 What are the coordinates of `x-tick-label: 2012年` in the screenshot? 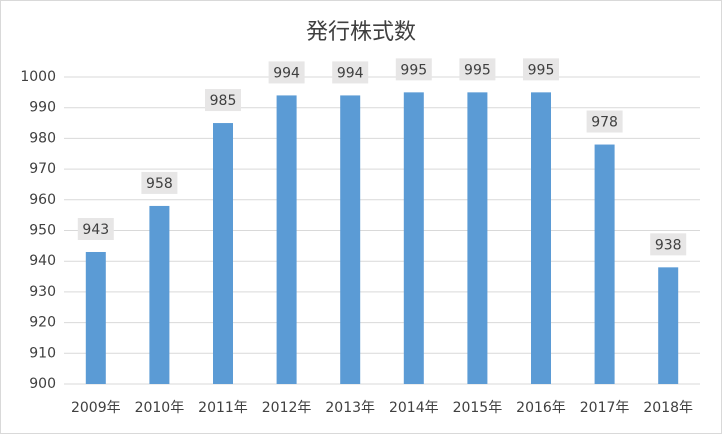 It's located at (287, 408).